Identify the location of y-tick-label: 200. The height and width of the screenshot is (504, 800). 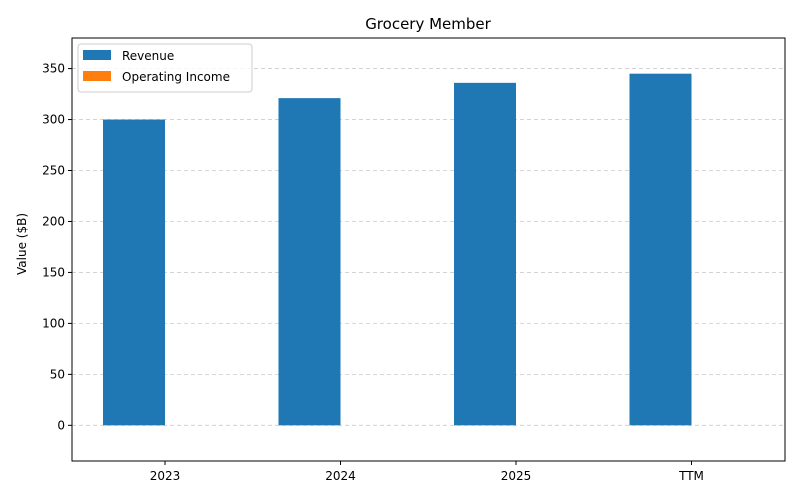
(53, 221).